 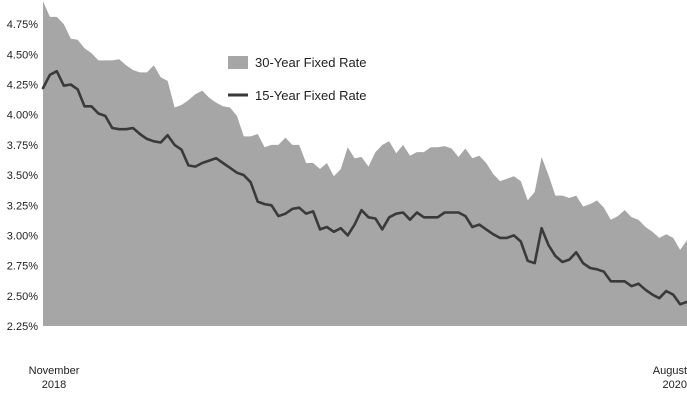 I want to click on y-tick-label: 3.00%, so click(x=22, y=236).